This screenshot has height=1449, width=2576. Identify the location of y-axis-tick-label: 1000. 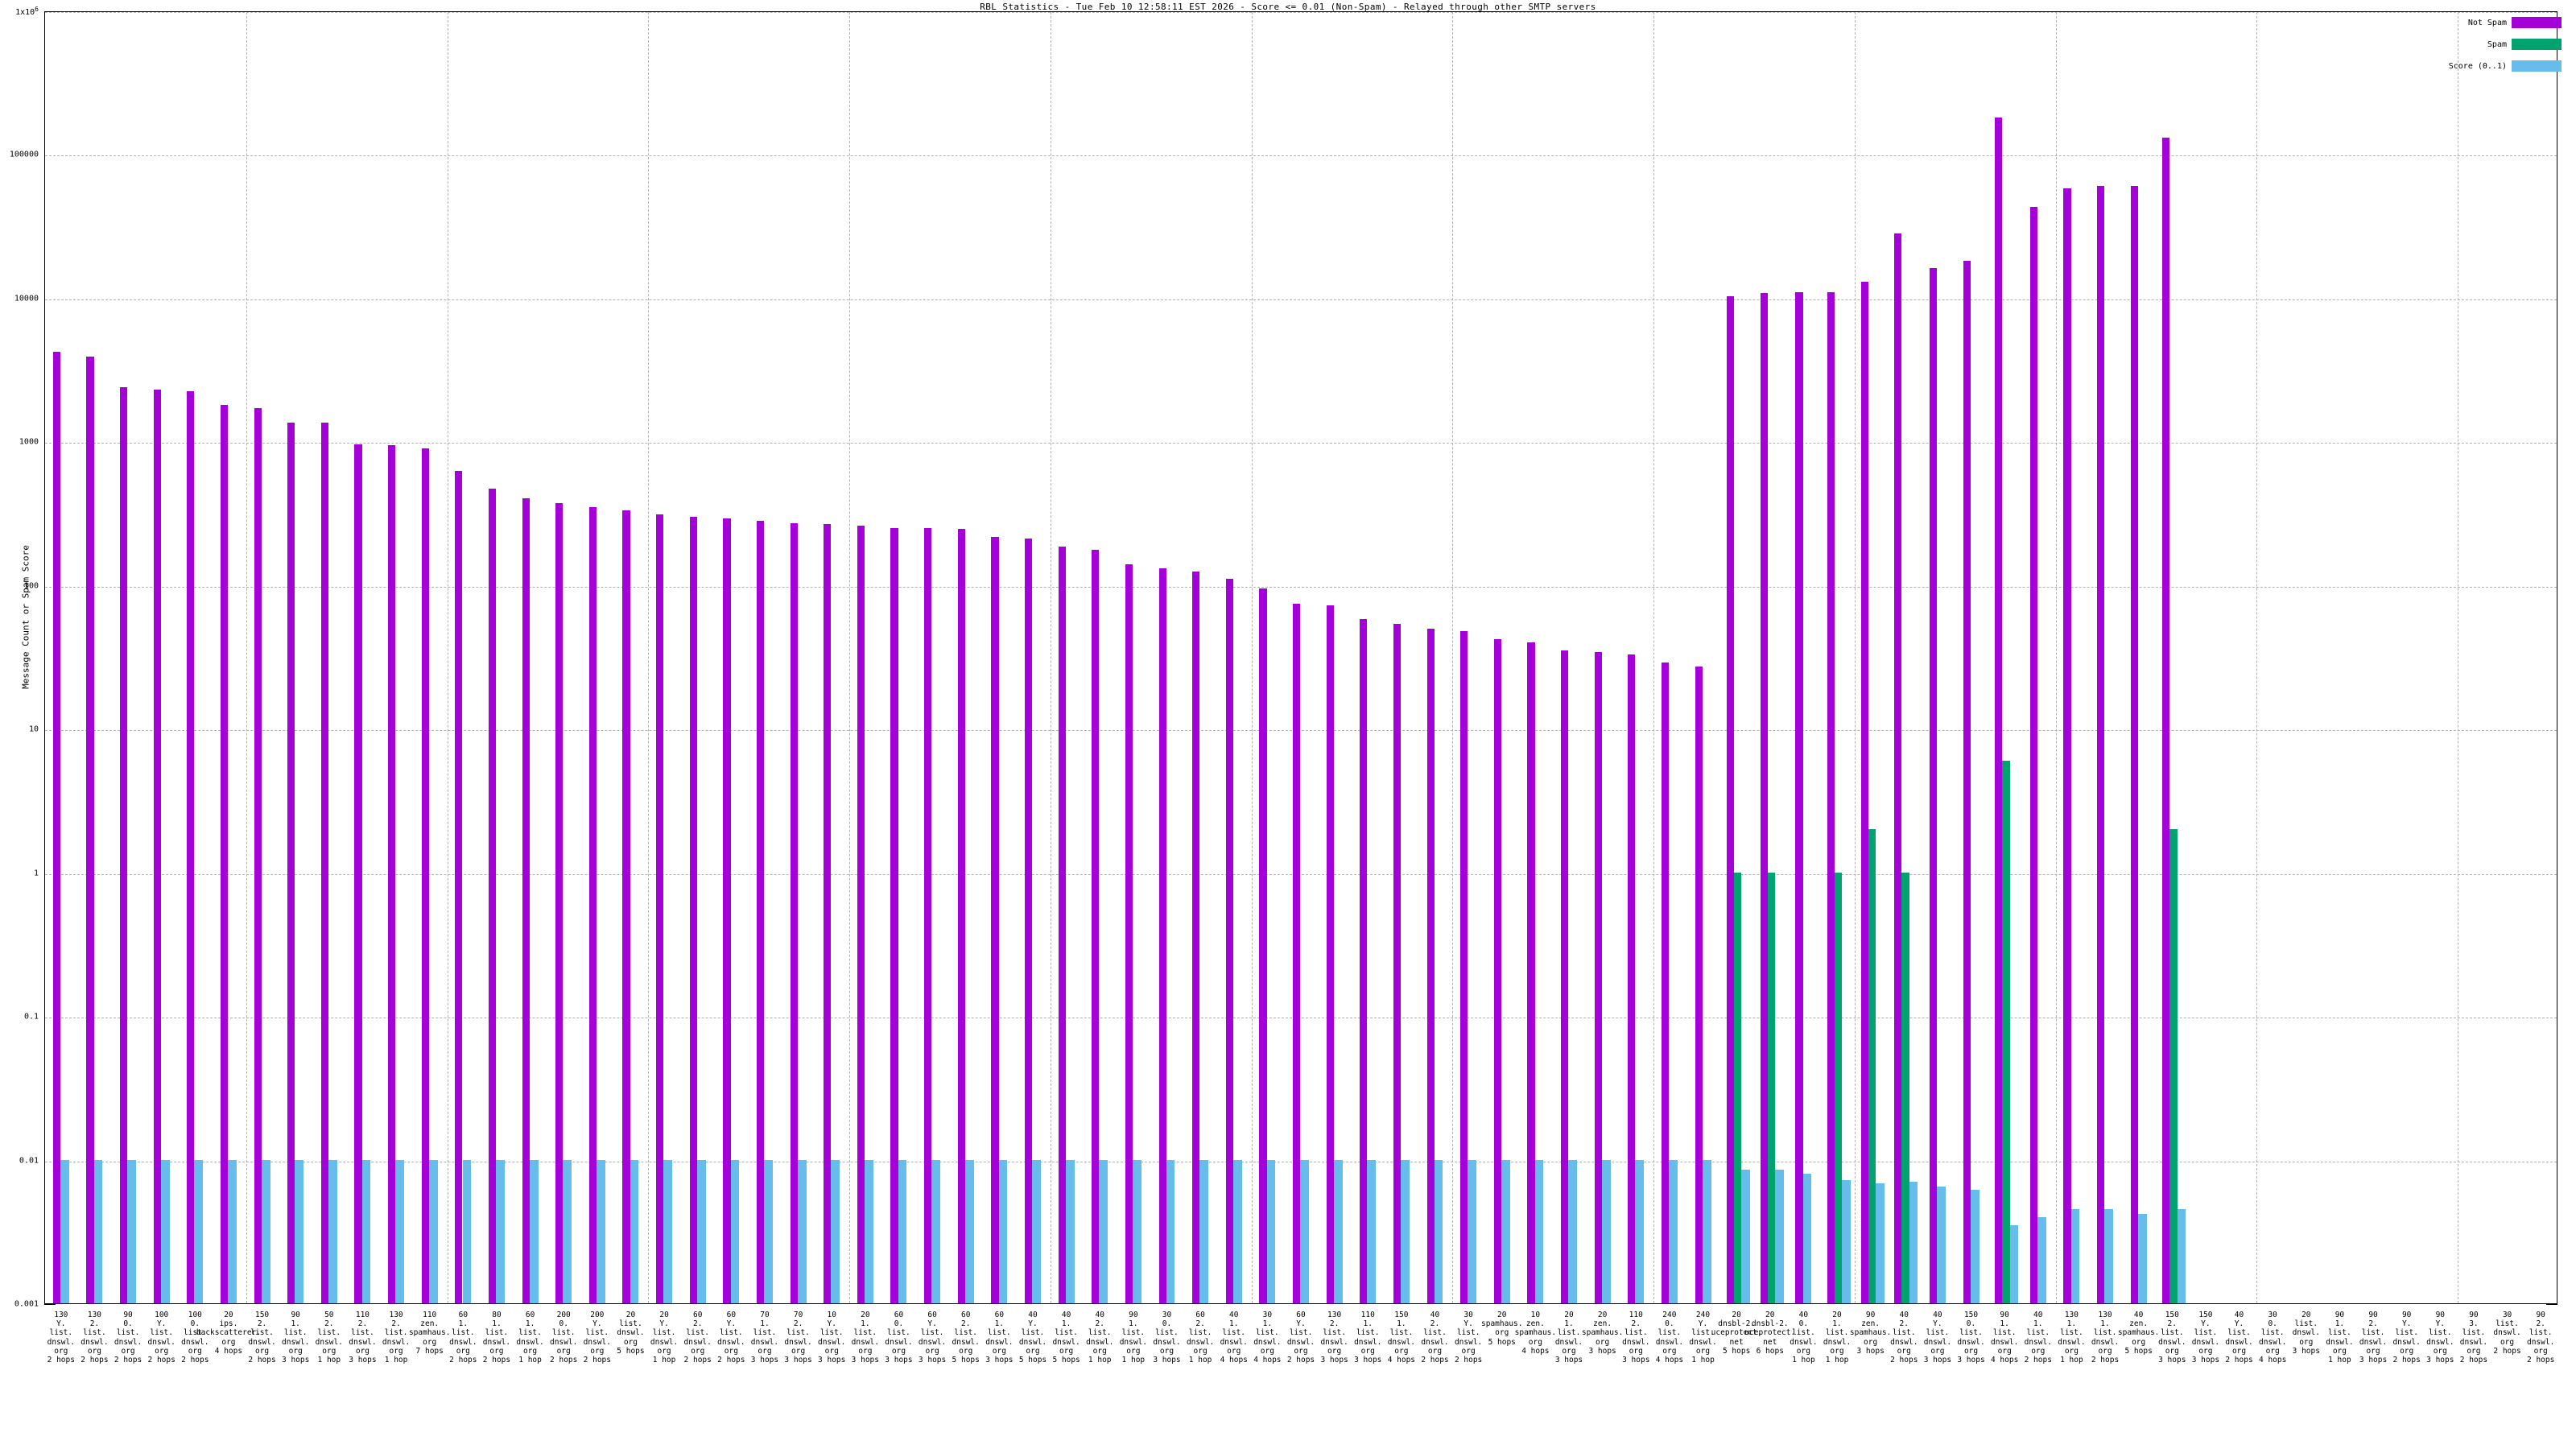
(29, 442).